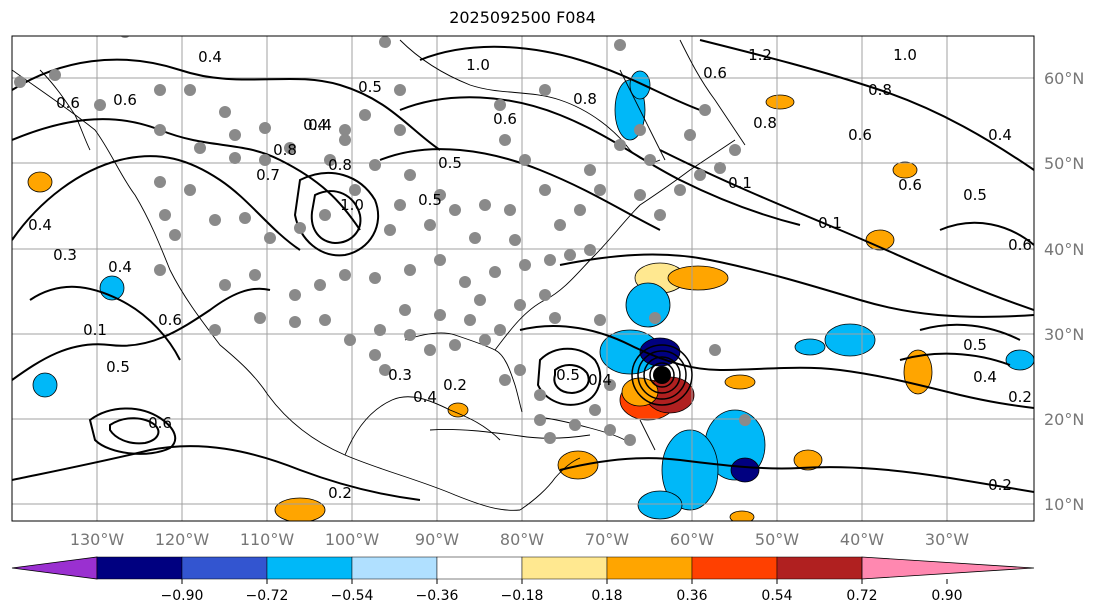 This screenshot has width=1105, height=615. Describe the element at coordinates (1064, 504) in the screenshot. I see `latitude-label: 10°N` at that location.